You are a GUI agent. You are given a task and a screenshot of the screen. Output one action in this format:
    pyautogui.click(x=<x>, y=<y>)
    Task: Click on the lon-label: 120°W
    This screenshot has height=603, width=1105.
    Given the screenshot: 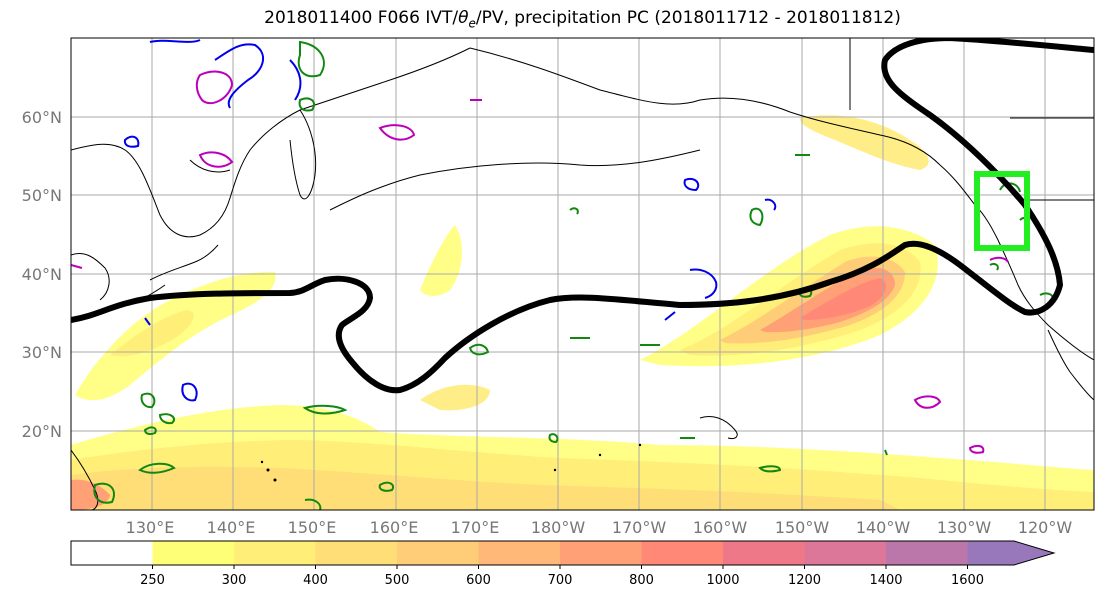 What is the action you would take?
    pyautogui.click(x=1045, y=527)
    